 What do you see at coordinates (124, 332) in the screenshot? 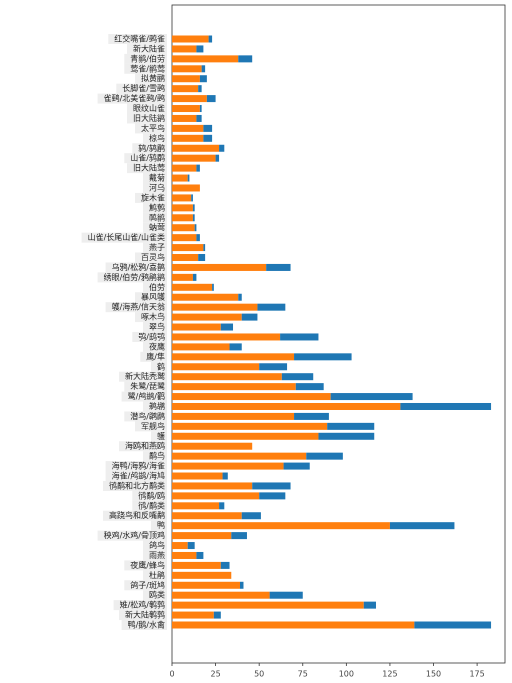
I see `label-backgrounds` at bounding box center [124, 332].